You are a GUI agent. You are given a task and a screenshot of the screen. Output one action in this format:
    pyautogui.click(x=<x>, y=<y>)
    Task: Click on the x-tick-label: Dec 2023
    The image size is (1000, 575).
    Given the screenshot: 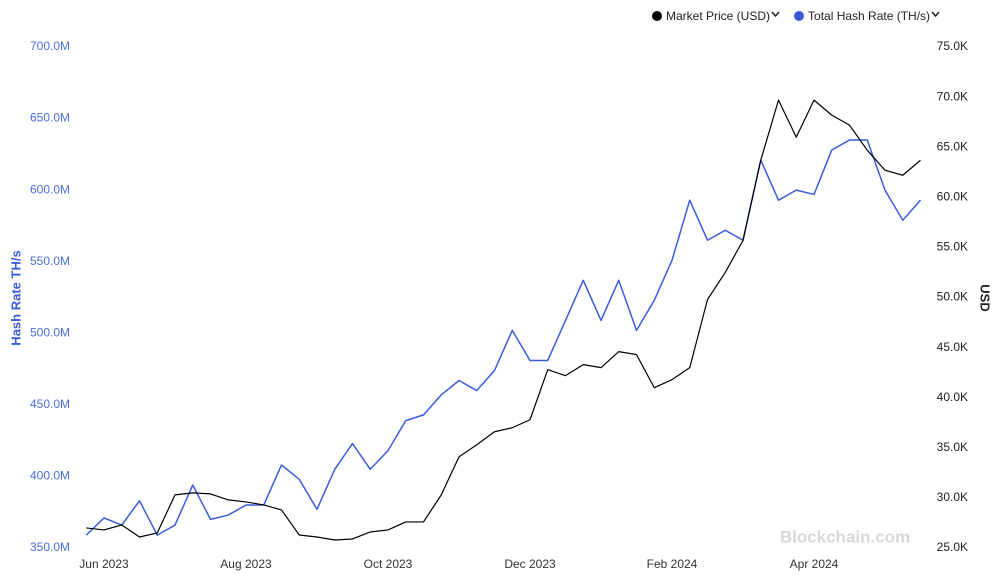 What is the action you would take?
    pyautogui.click(x=530, y=564)
    